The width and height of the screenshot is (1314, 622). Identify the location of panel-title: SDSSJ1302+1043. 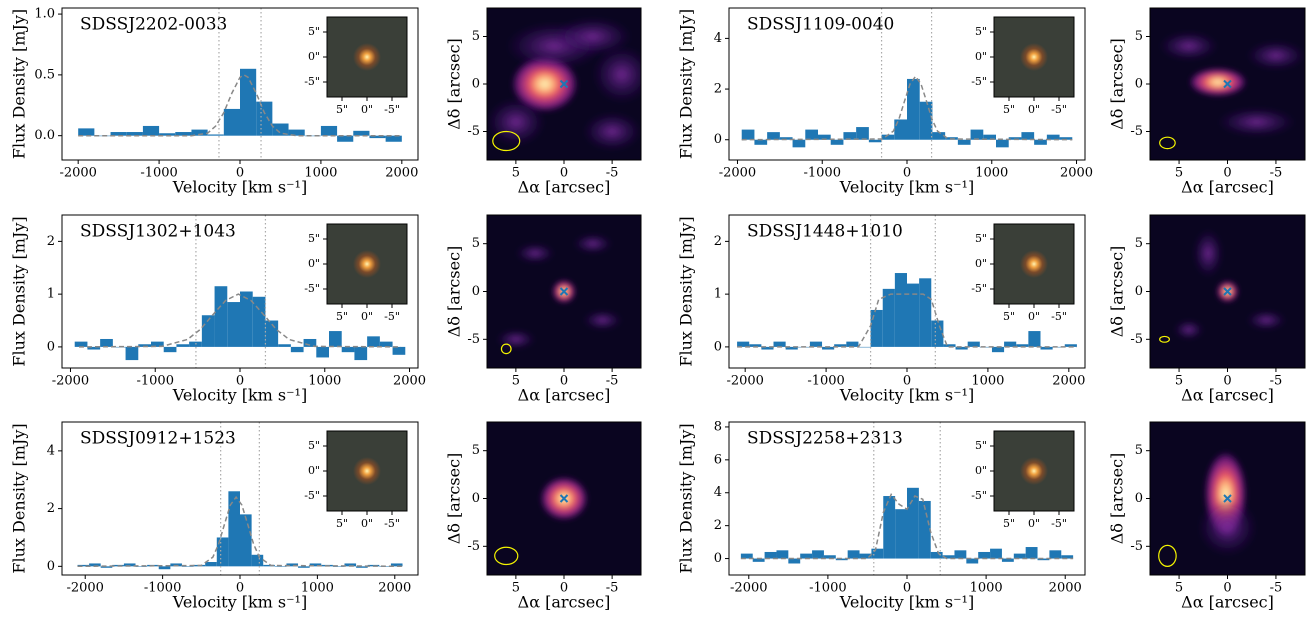
(158, 232).